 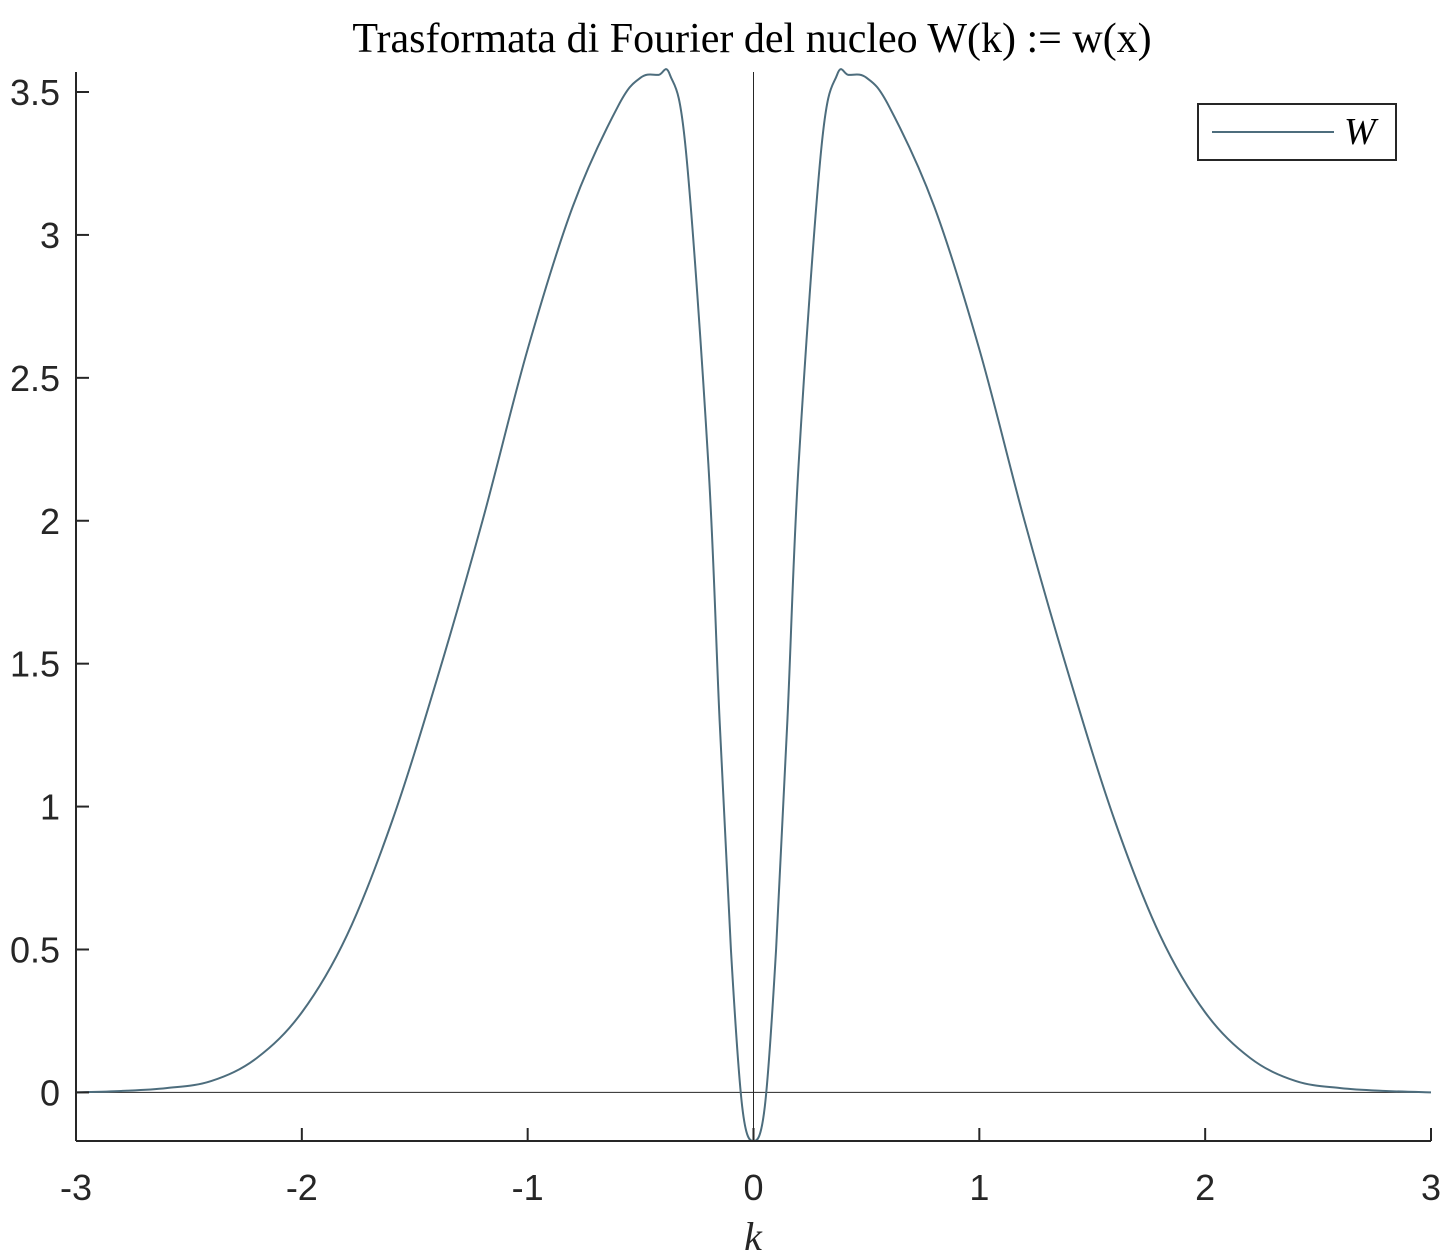 What do you see at coordinates (50, 1092) in the screenshot?
I see `y-tick-label: 0` at bounding box center [50, 1092].